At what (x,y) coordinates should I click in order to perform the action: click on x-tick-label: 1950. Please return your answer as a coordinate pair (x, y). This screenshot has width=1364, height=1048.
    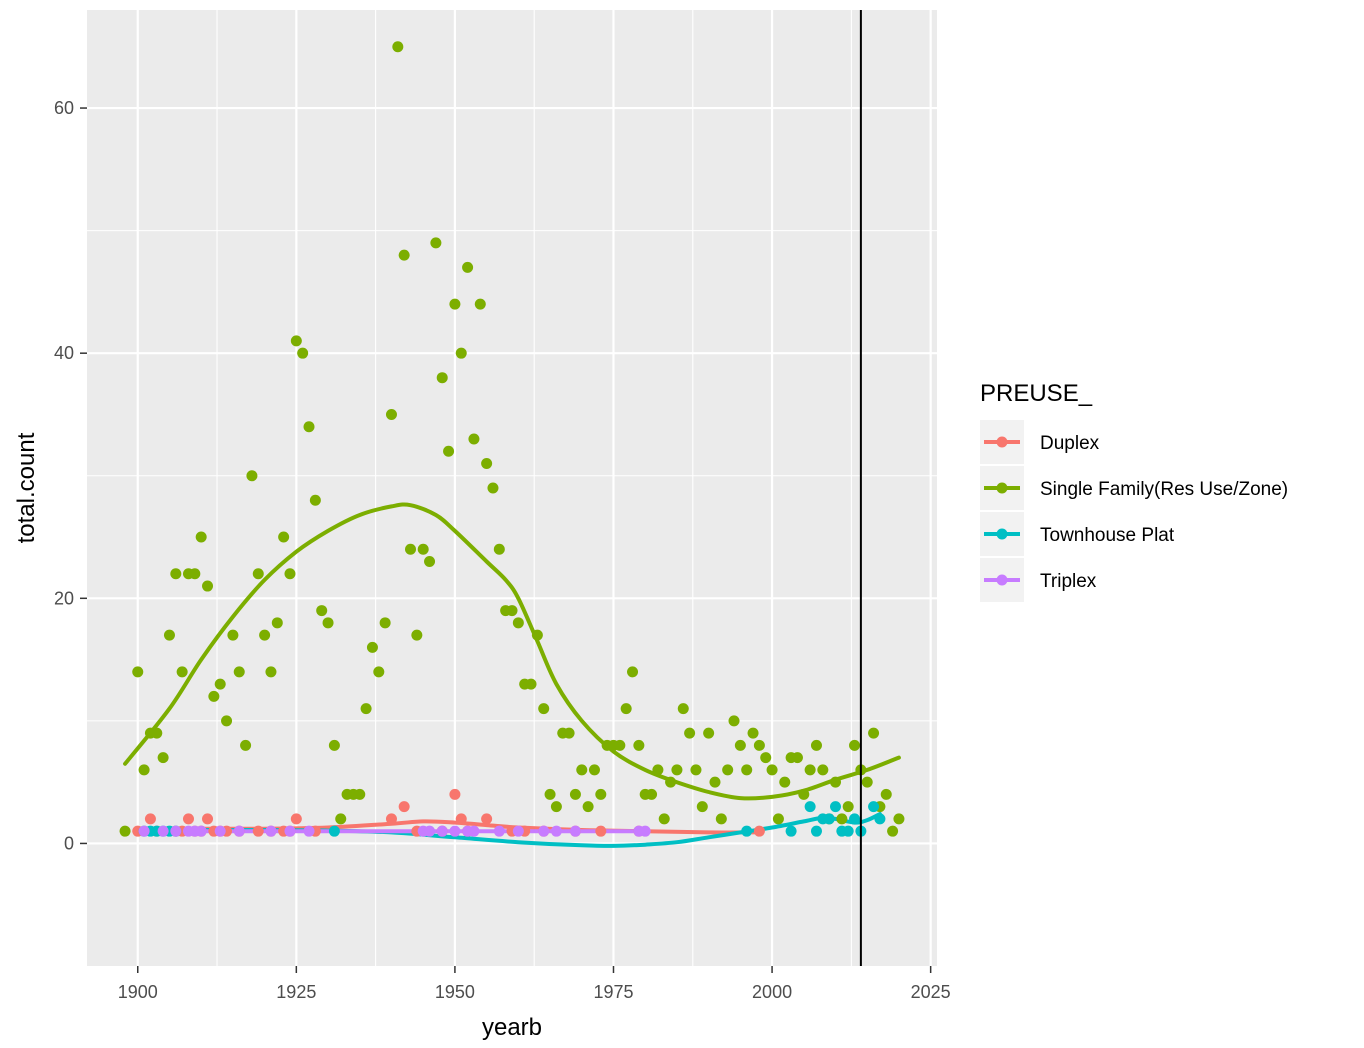
    Looking at the image, I should click on (455, 992).